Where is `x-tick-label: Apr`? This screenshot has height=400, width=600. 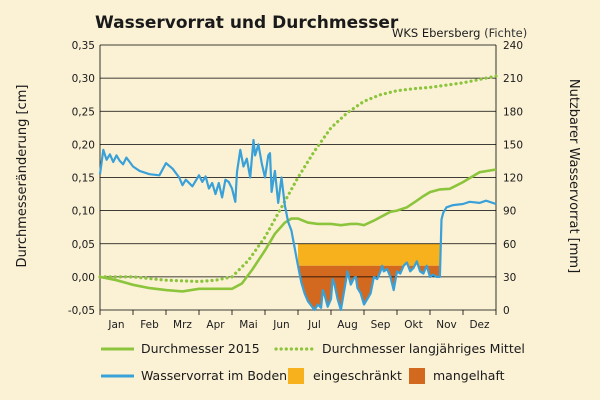 x-tick-label: Apr is located at coordinates (215, 325).